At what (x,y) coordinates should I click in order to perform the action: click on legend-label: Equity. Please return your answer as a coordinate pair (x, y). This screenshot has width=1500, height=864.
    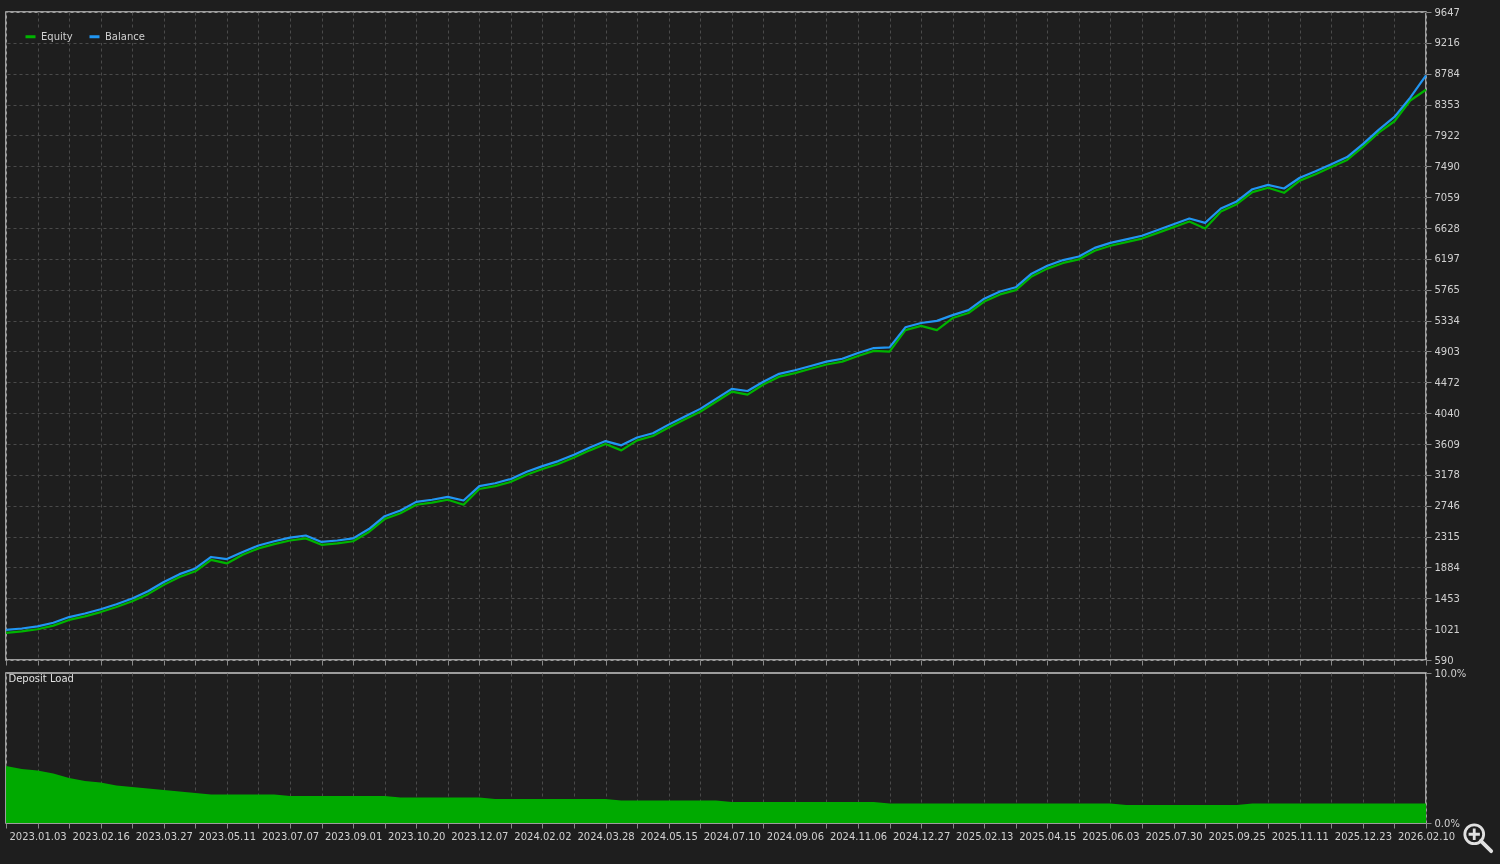
    Looking at the image, I should click on (57, 36).